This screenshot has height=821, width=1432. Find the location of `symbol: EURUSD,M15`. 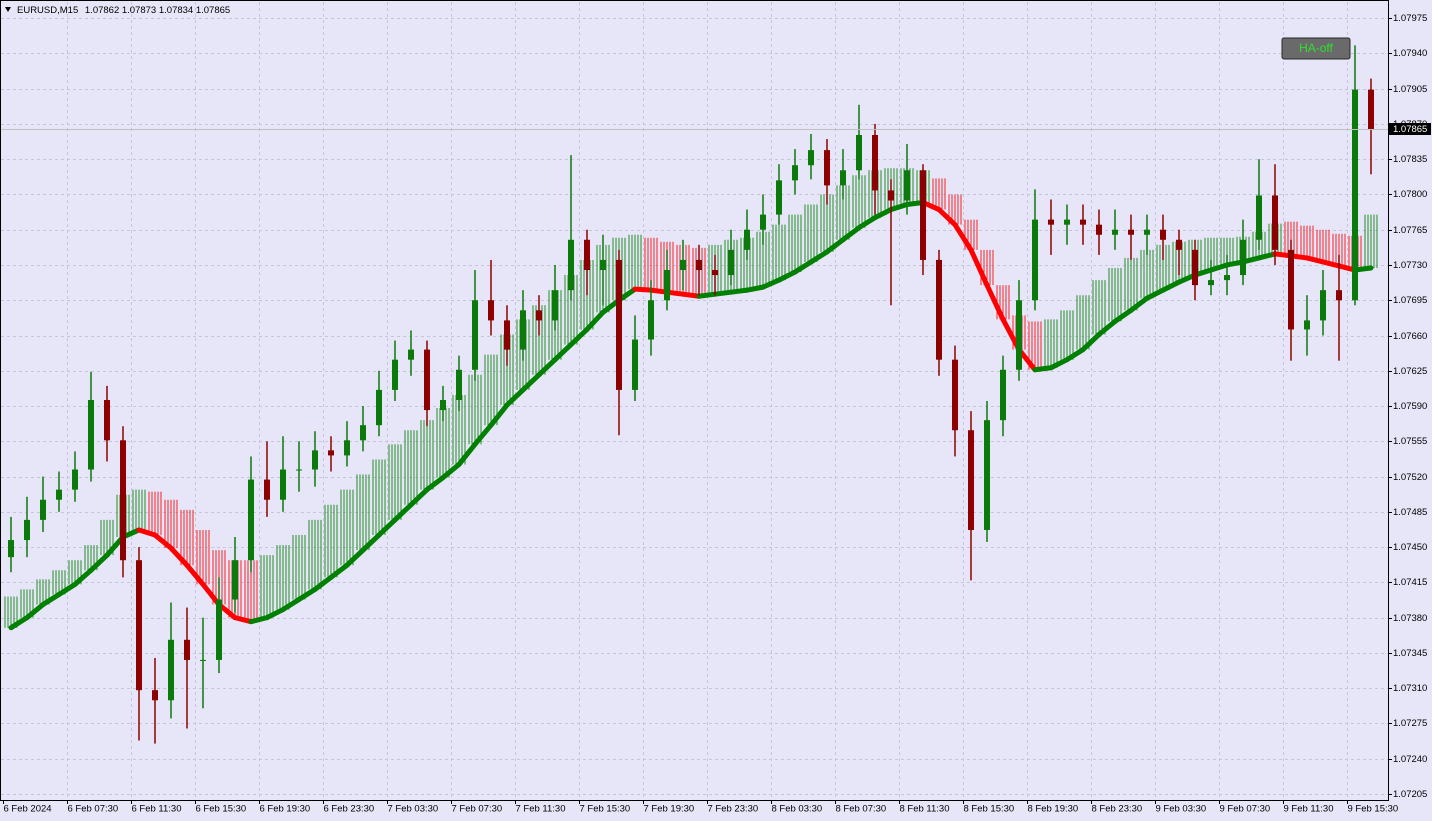

symbol: EURUSD,M15 is located at coordinates (47, 10).